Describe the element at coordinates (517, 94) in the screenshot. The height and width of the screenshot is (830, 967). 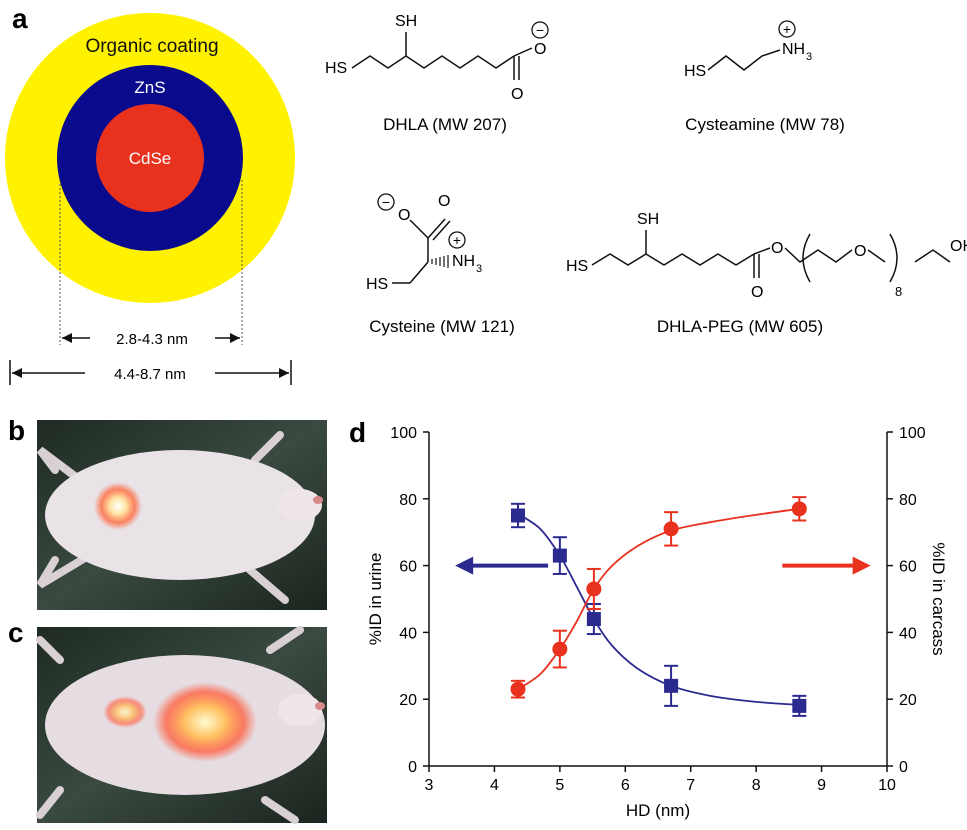
I see `dhla-o-double: O` at that location.